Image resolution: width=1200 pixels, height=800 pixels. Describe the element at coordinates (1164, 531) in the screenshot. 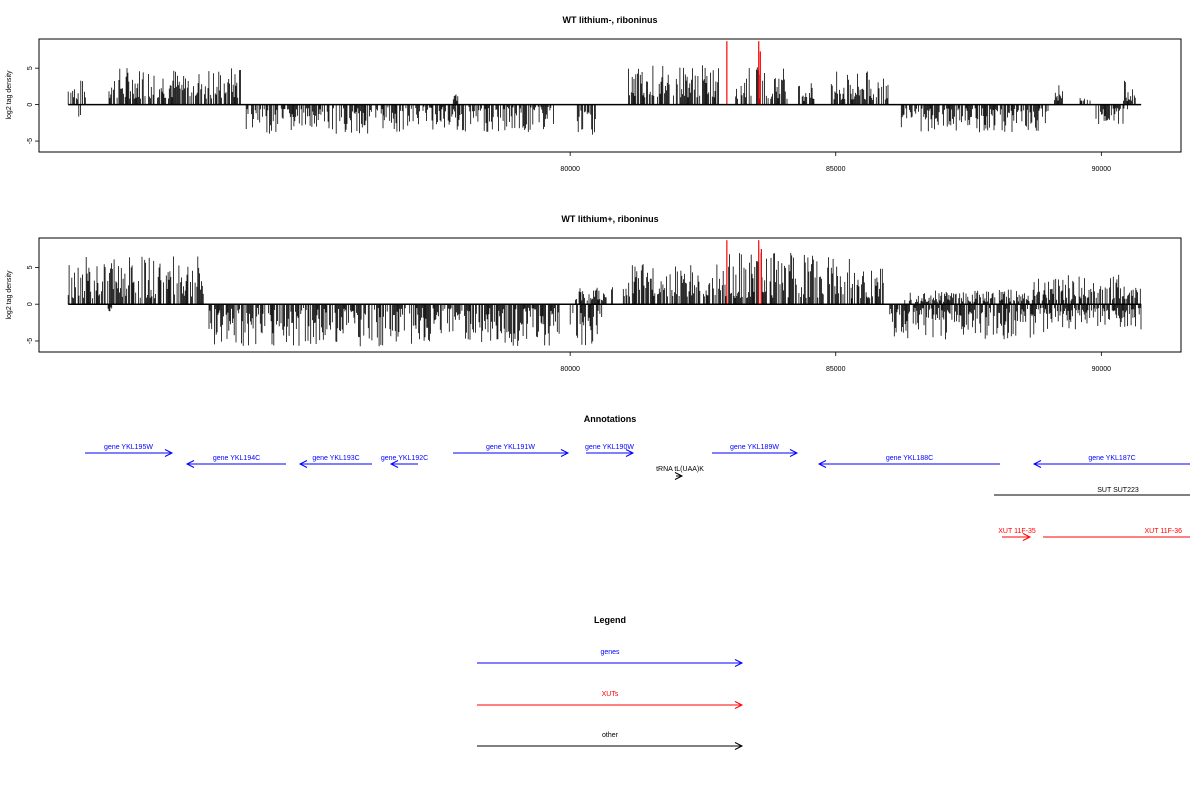

I see `feature-label: XUT 11F-36` at that location.